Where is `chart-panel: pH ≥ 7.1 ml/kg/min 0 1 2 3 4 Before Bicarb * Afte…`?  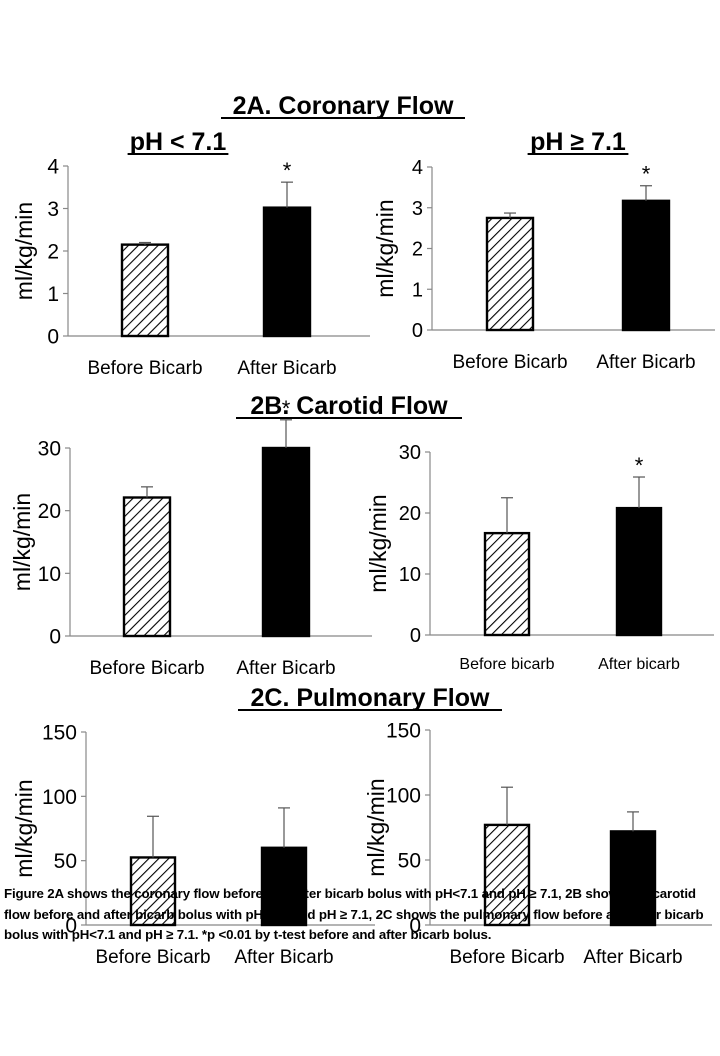
chart-panel: pH ≥ 7.1 ml/kg/min 0 1 2 3 4 Before Bicarb * Afte… is located at coordinates (543, 250).